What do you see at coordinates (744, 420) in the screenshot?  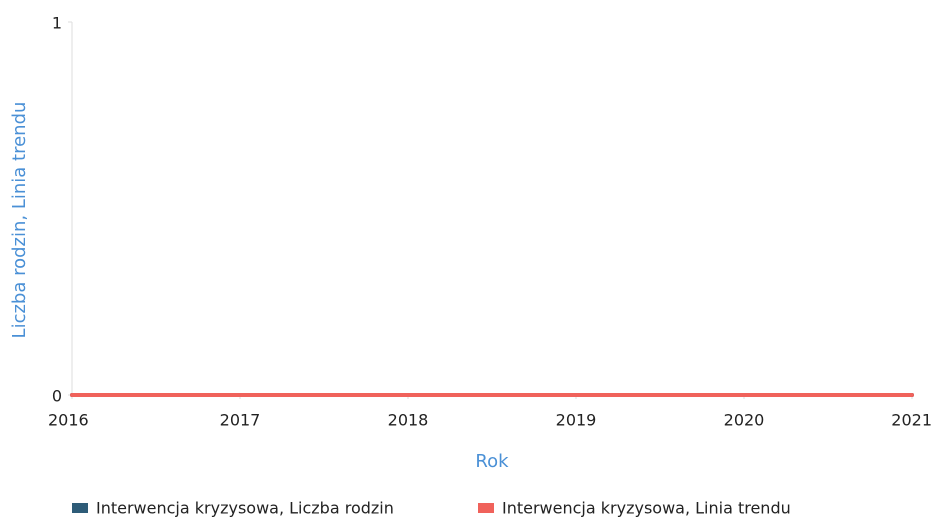 I see `x-tick-label: 2020` at bounding box center [744, 420].